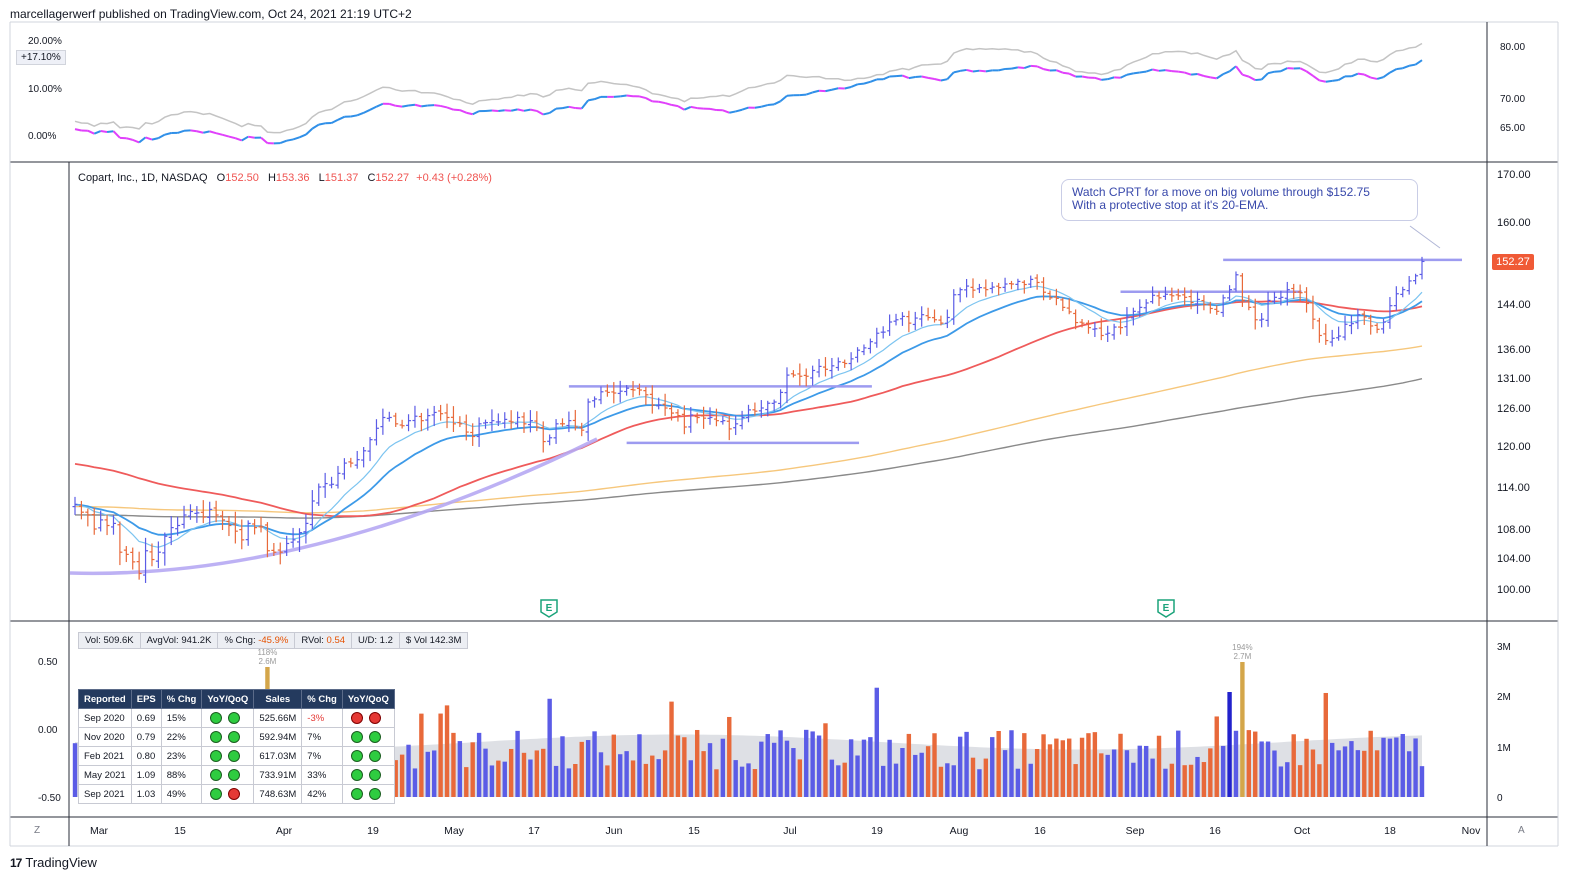  What do you see at coordinates (53, 862) in the screenshot?
I see `tradingview-logo: 17 TradingView` at bounding box center [53, 862].